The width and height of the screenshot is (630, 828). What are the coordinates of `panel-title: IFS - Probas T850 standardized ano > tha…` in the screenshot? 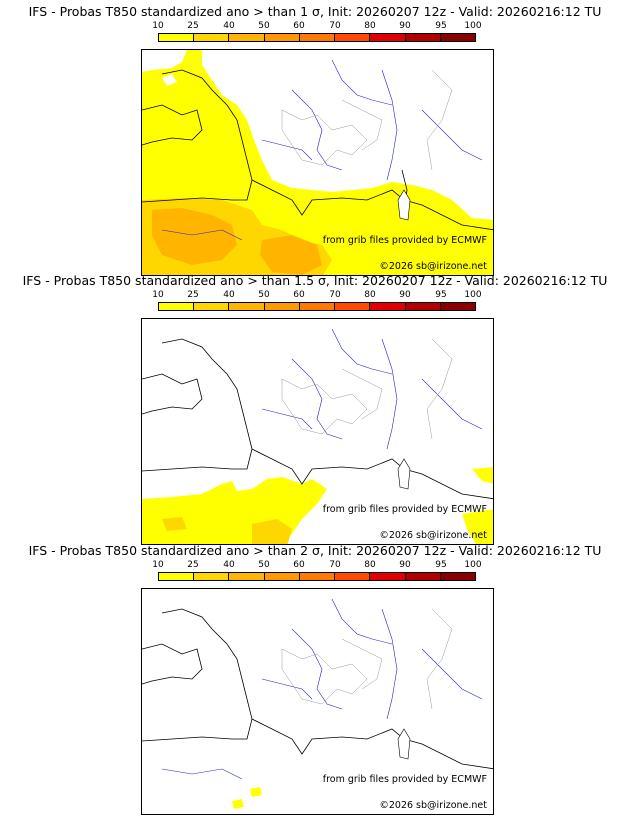 It's located at (315, 11).